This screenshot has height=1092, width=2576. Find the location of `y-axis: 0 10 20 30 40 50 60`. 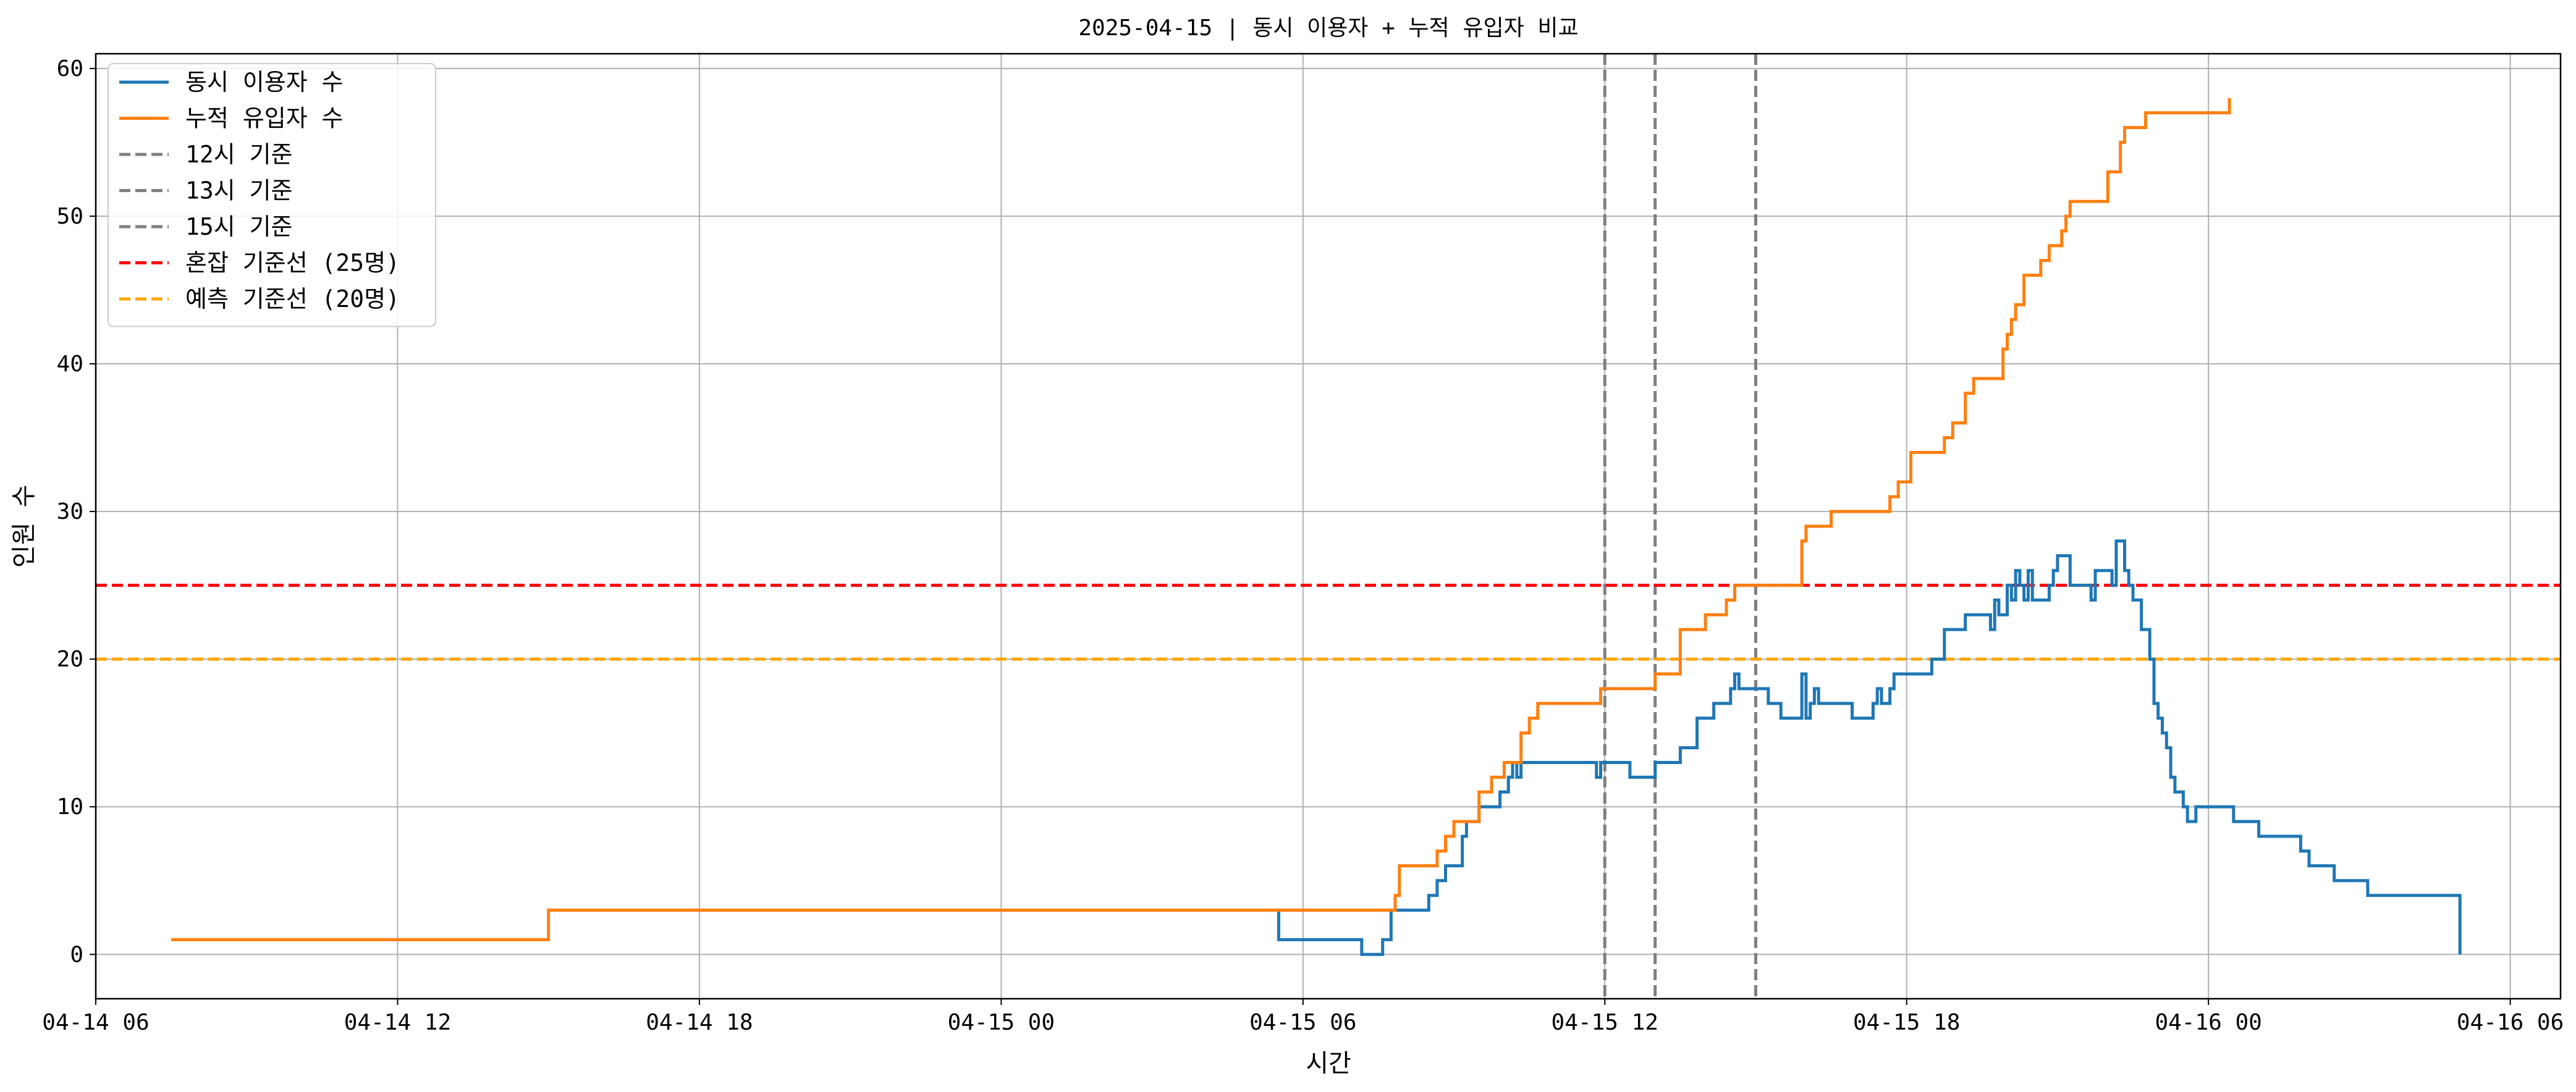

y-axis: 0 10 20 30 40 50 60 is located at coordinates (76, 511).